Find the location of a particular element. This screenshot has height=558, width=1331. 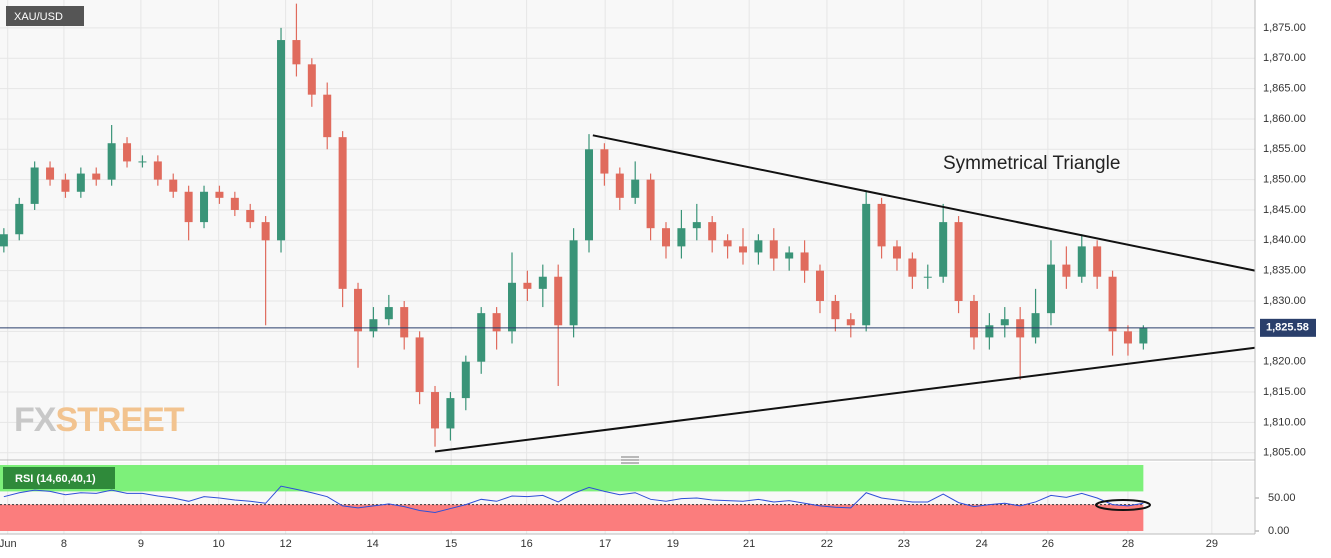

last-price-label: 1,825.58 is located at coordinates (1287, 328).